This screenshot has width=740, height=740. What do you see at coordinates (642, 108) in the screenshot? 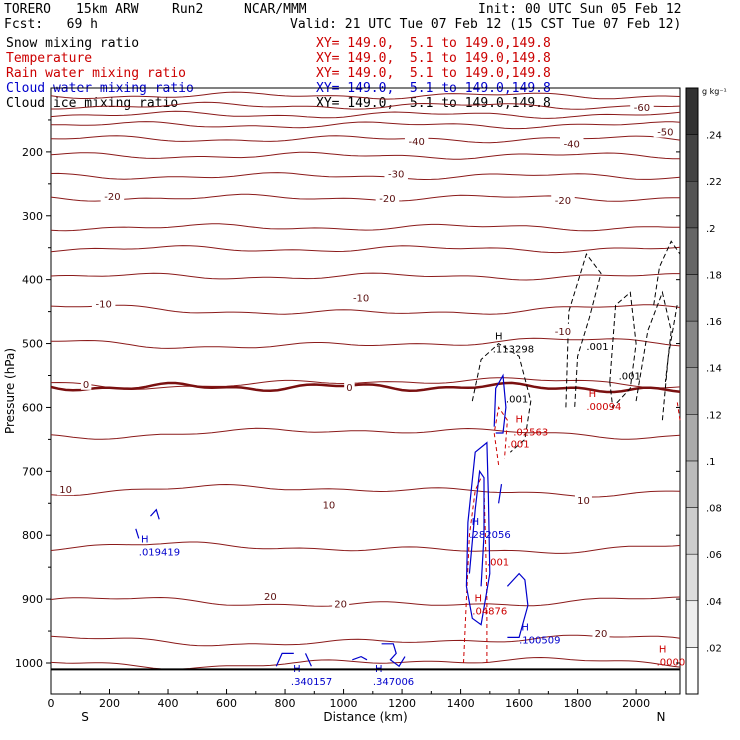
I see `temperature-label: -60` at bounding box center [642, 108].